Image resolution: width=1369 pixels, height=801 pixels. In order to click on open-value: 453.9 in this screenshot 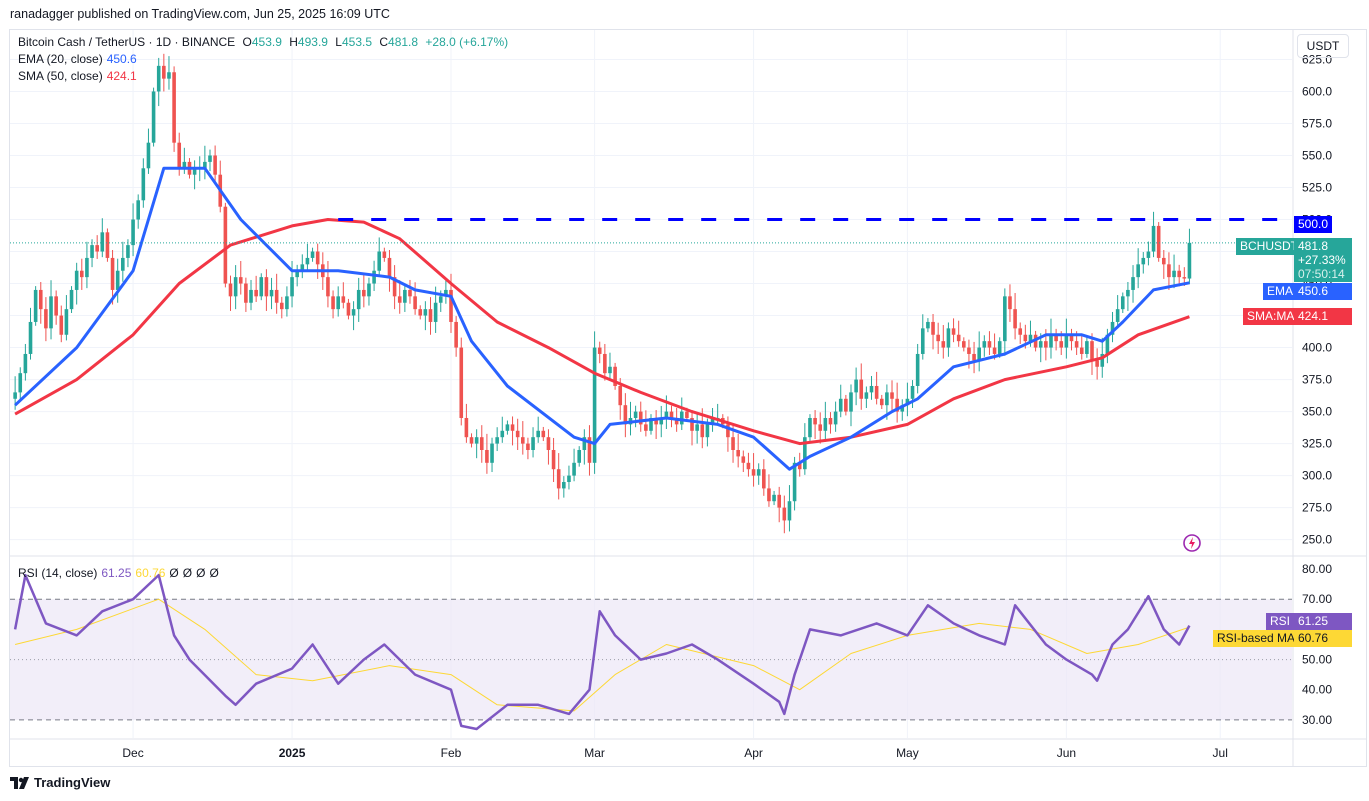, I will do `click(266, 42)`.